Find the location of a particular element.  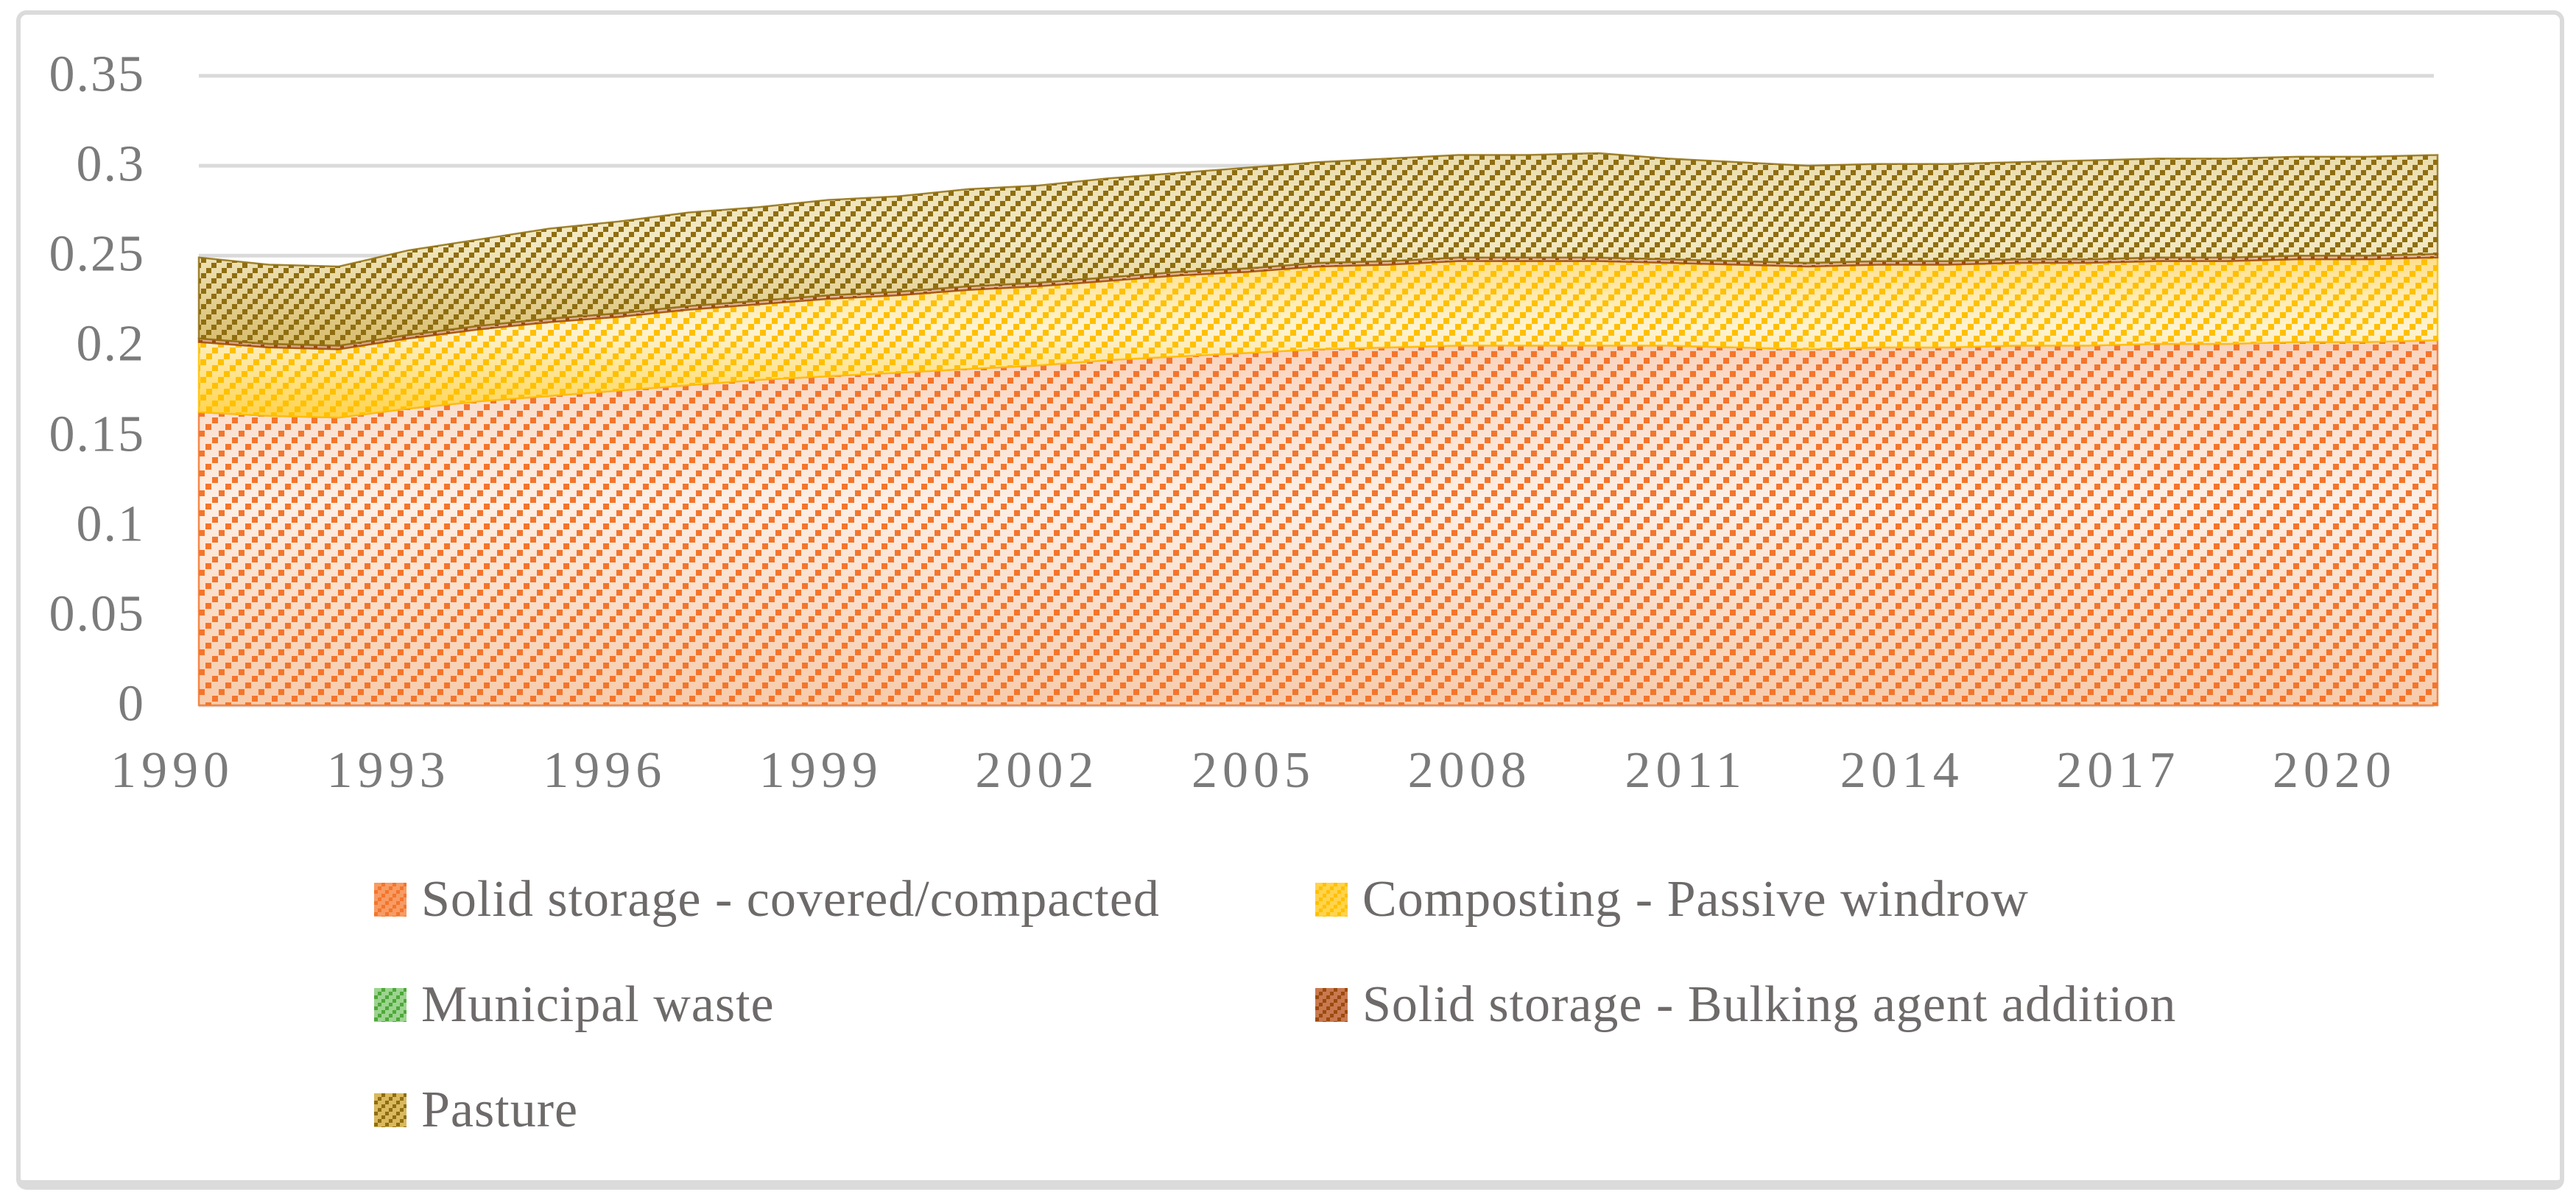

legend-label: Solid storage - covered/compacted is located at coordinates (790, 899).